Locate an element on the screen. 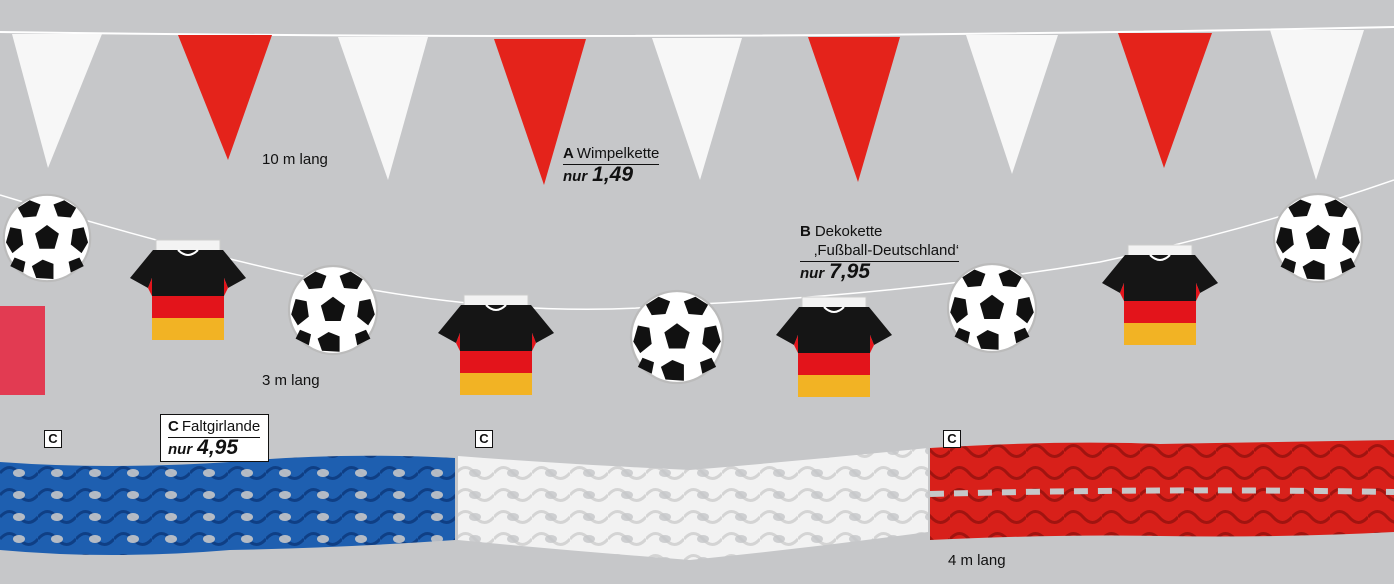 The width and height of the screenshot is (1394, 584). variant-tag-c-blue: C is located at coordinates (53, 439).